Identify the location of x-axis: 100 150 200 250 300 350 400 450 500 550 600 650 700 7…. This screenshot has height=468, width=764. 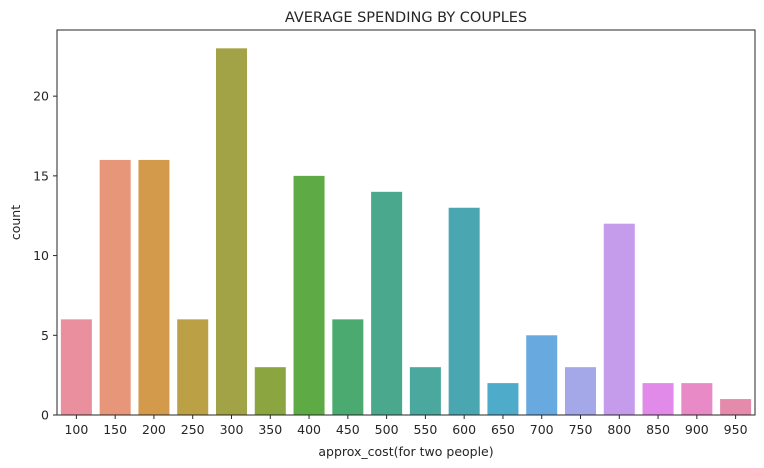
(406, 426).